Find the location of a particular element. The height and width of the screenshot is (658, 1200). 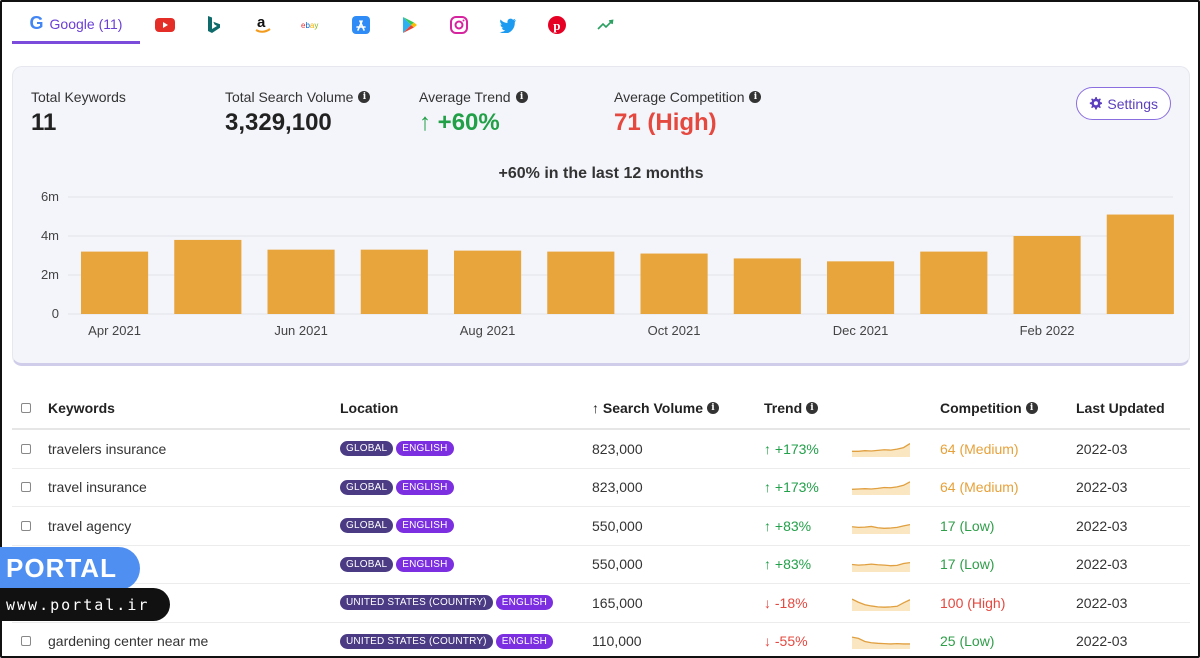

bar-aug-2021 is located at coordinates (488, 282).